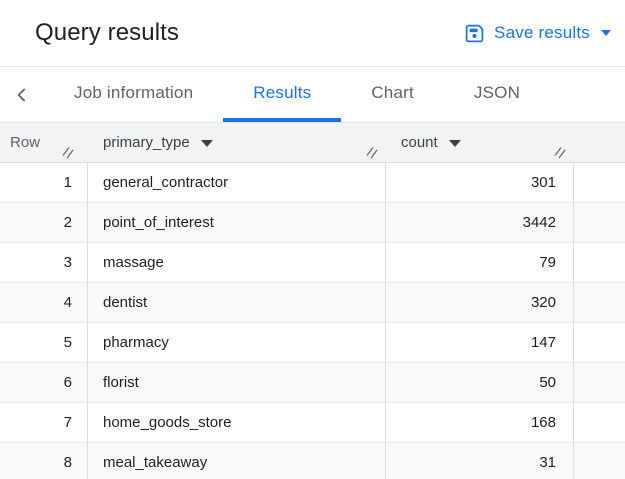 The width and height of the screenshot is (625, 479). I want to click on table-row: 7 home_goods_store 168, so click(312, 423).